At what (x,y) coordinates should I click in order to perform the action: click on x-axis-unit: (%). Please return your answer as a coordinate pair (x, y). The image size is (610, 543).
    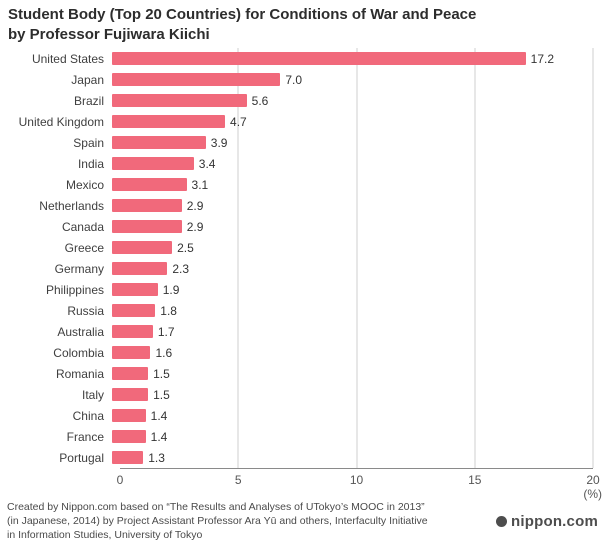
    Looking at the image, I should click on (592, 494).